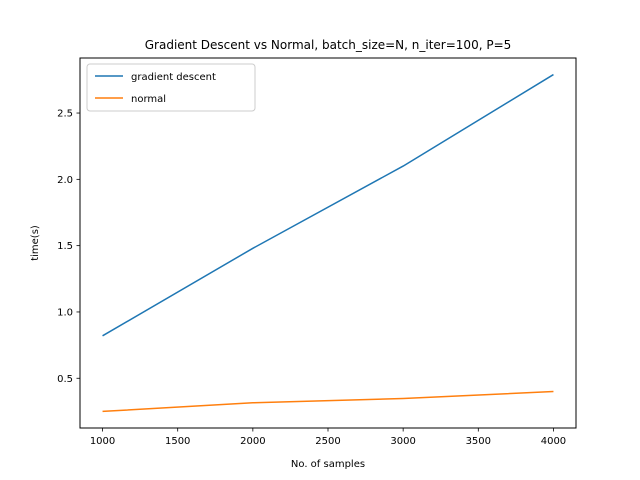  I want to click on y-tick-label: 2.0, so click(65, 180).